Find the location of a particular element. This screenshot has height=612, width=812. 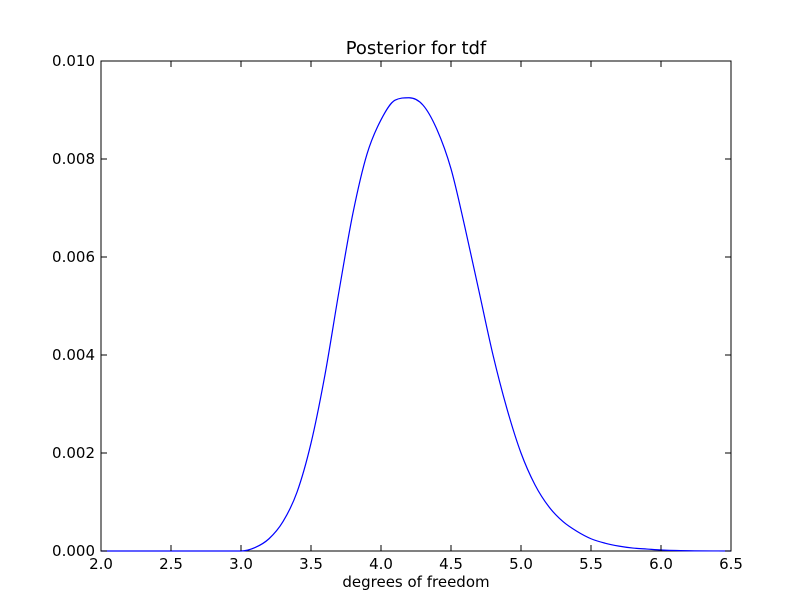

chart-title: Posterior for tdf is located at coordinates (416, 48).